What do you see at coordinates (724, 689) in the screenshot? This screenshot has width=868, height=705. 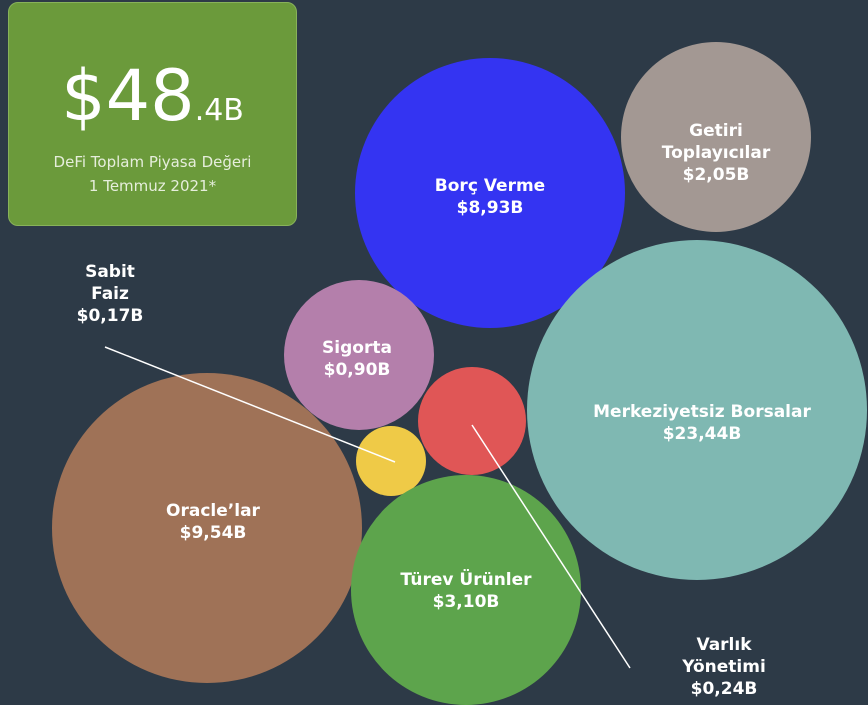 I see `value-label: $0,24B` at bounding box center [724, 689].